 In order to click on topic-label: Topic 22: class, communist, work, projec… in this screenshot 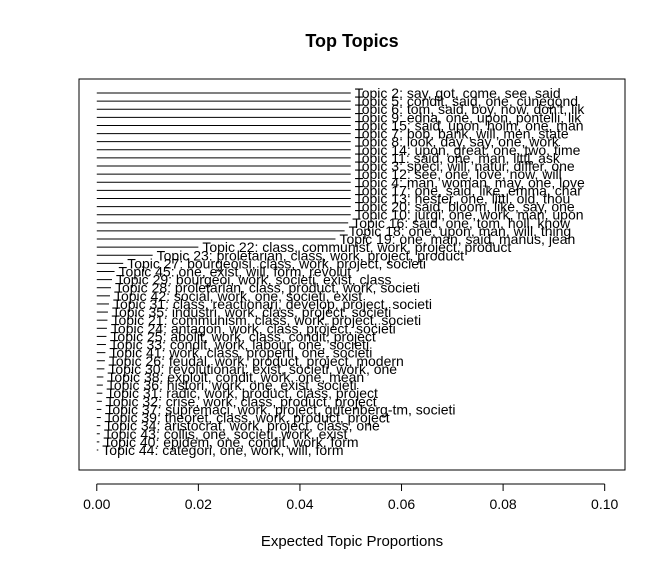, I will do `click(356, 247)`.